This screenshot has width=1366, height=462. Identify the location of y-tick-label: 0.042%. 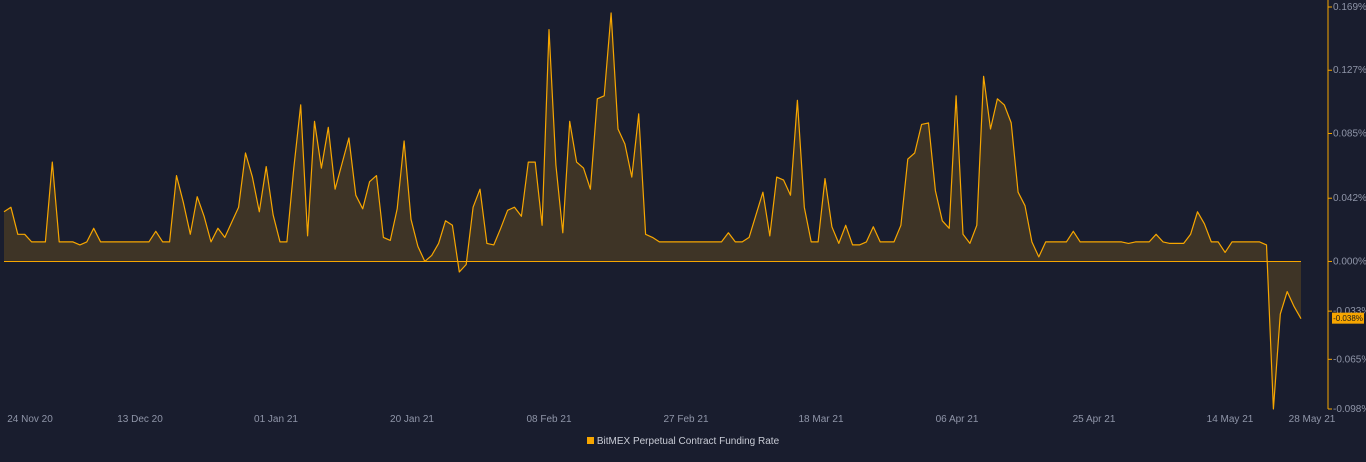
(1349, 198).